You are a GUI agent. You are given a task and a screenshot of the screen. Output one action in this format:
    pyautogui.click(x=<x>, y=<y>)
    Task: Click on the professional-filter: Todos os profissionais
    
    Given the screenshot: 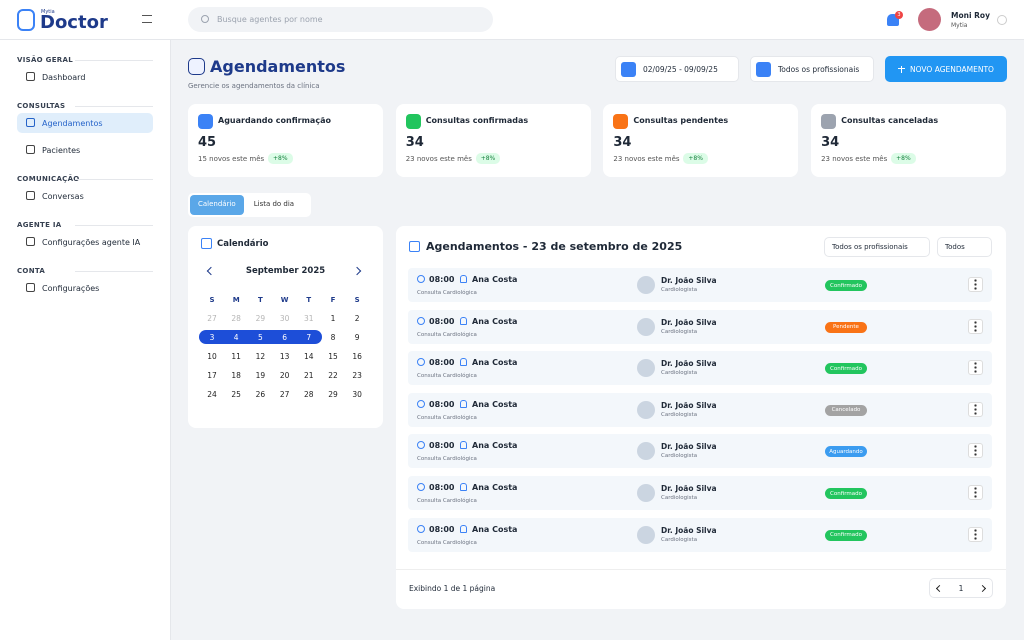 What is the action you would take?
    pyautogui.click(x=812, y=69)
    